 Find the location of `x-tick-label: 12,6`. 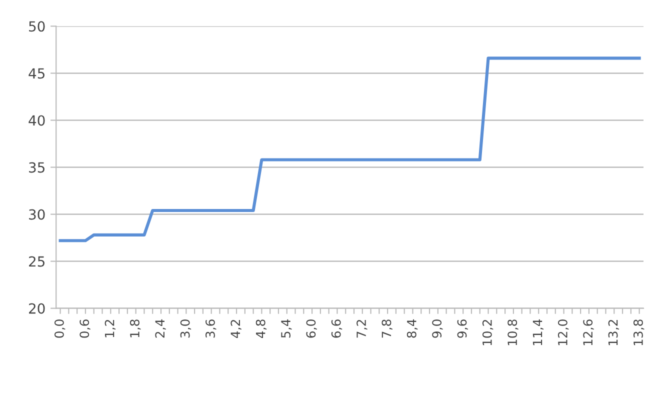

x-tick-label: 12,6 is located at coordinates (588, 333).